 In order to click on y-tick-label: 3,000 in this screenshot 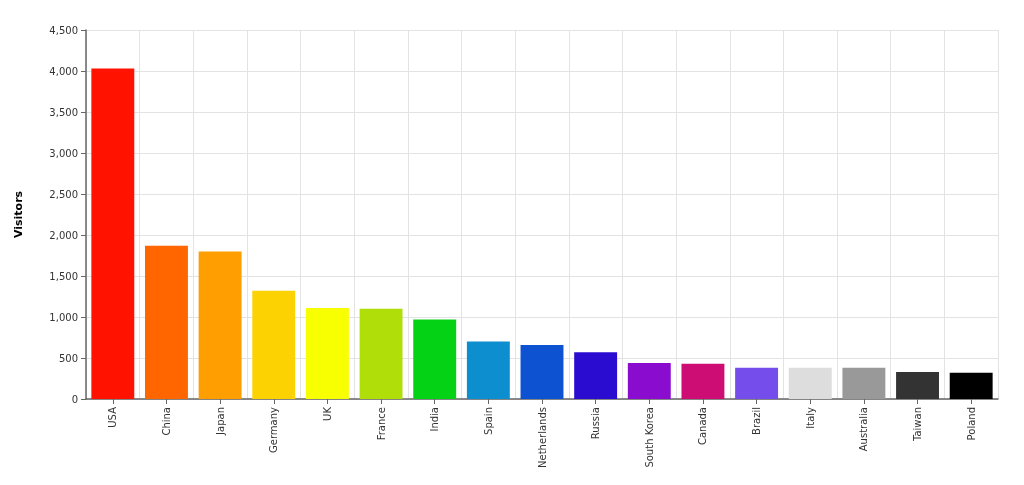, I will do `click(63, 153)`.